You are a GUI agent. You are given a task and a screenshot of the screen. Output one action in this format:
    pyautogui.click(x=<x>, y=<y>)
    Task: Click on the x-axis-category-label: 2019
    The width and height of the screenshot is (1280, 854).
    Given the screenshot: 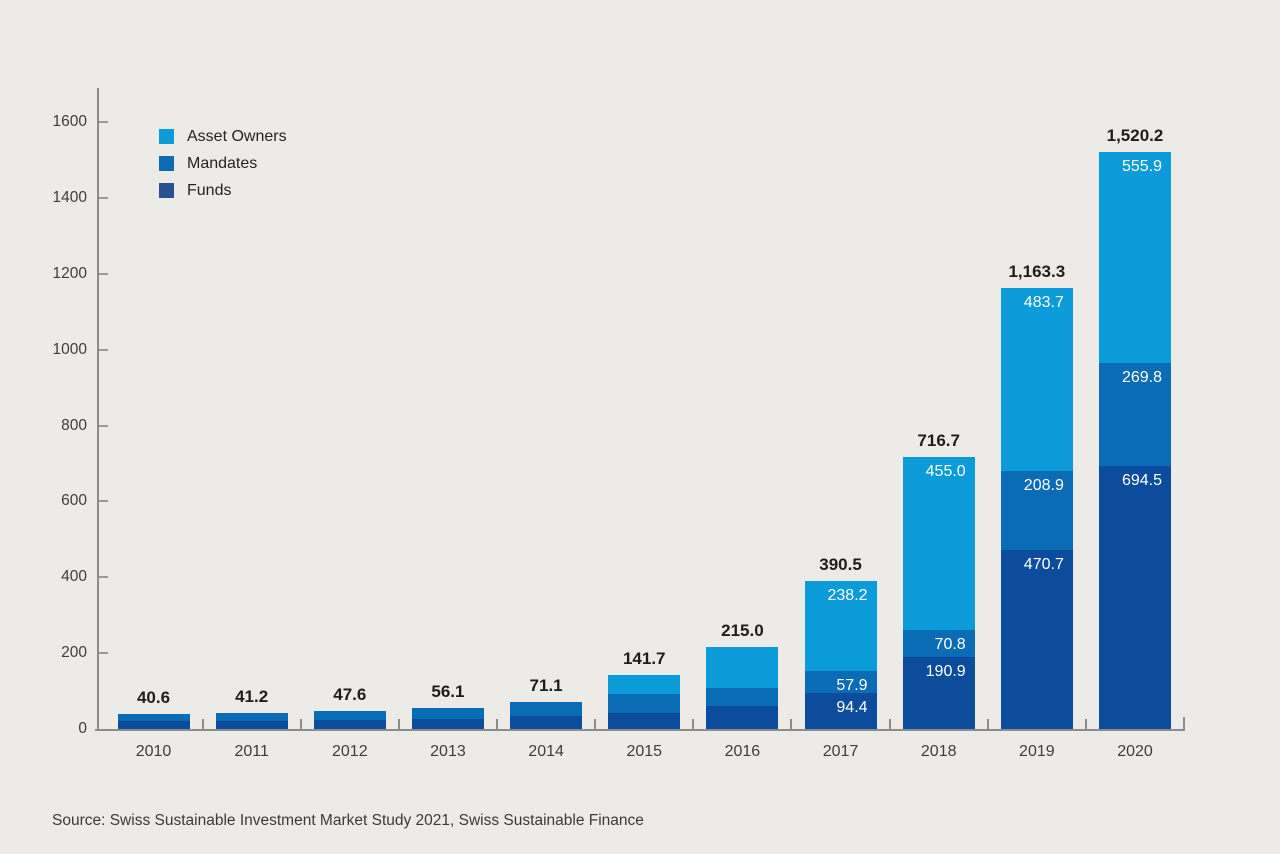 What is the action you would take?
    pyautogui.click(x=1037, y=751)
    